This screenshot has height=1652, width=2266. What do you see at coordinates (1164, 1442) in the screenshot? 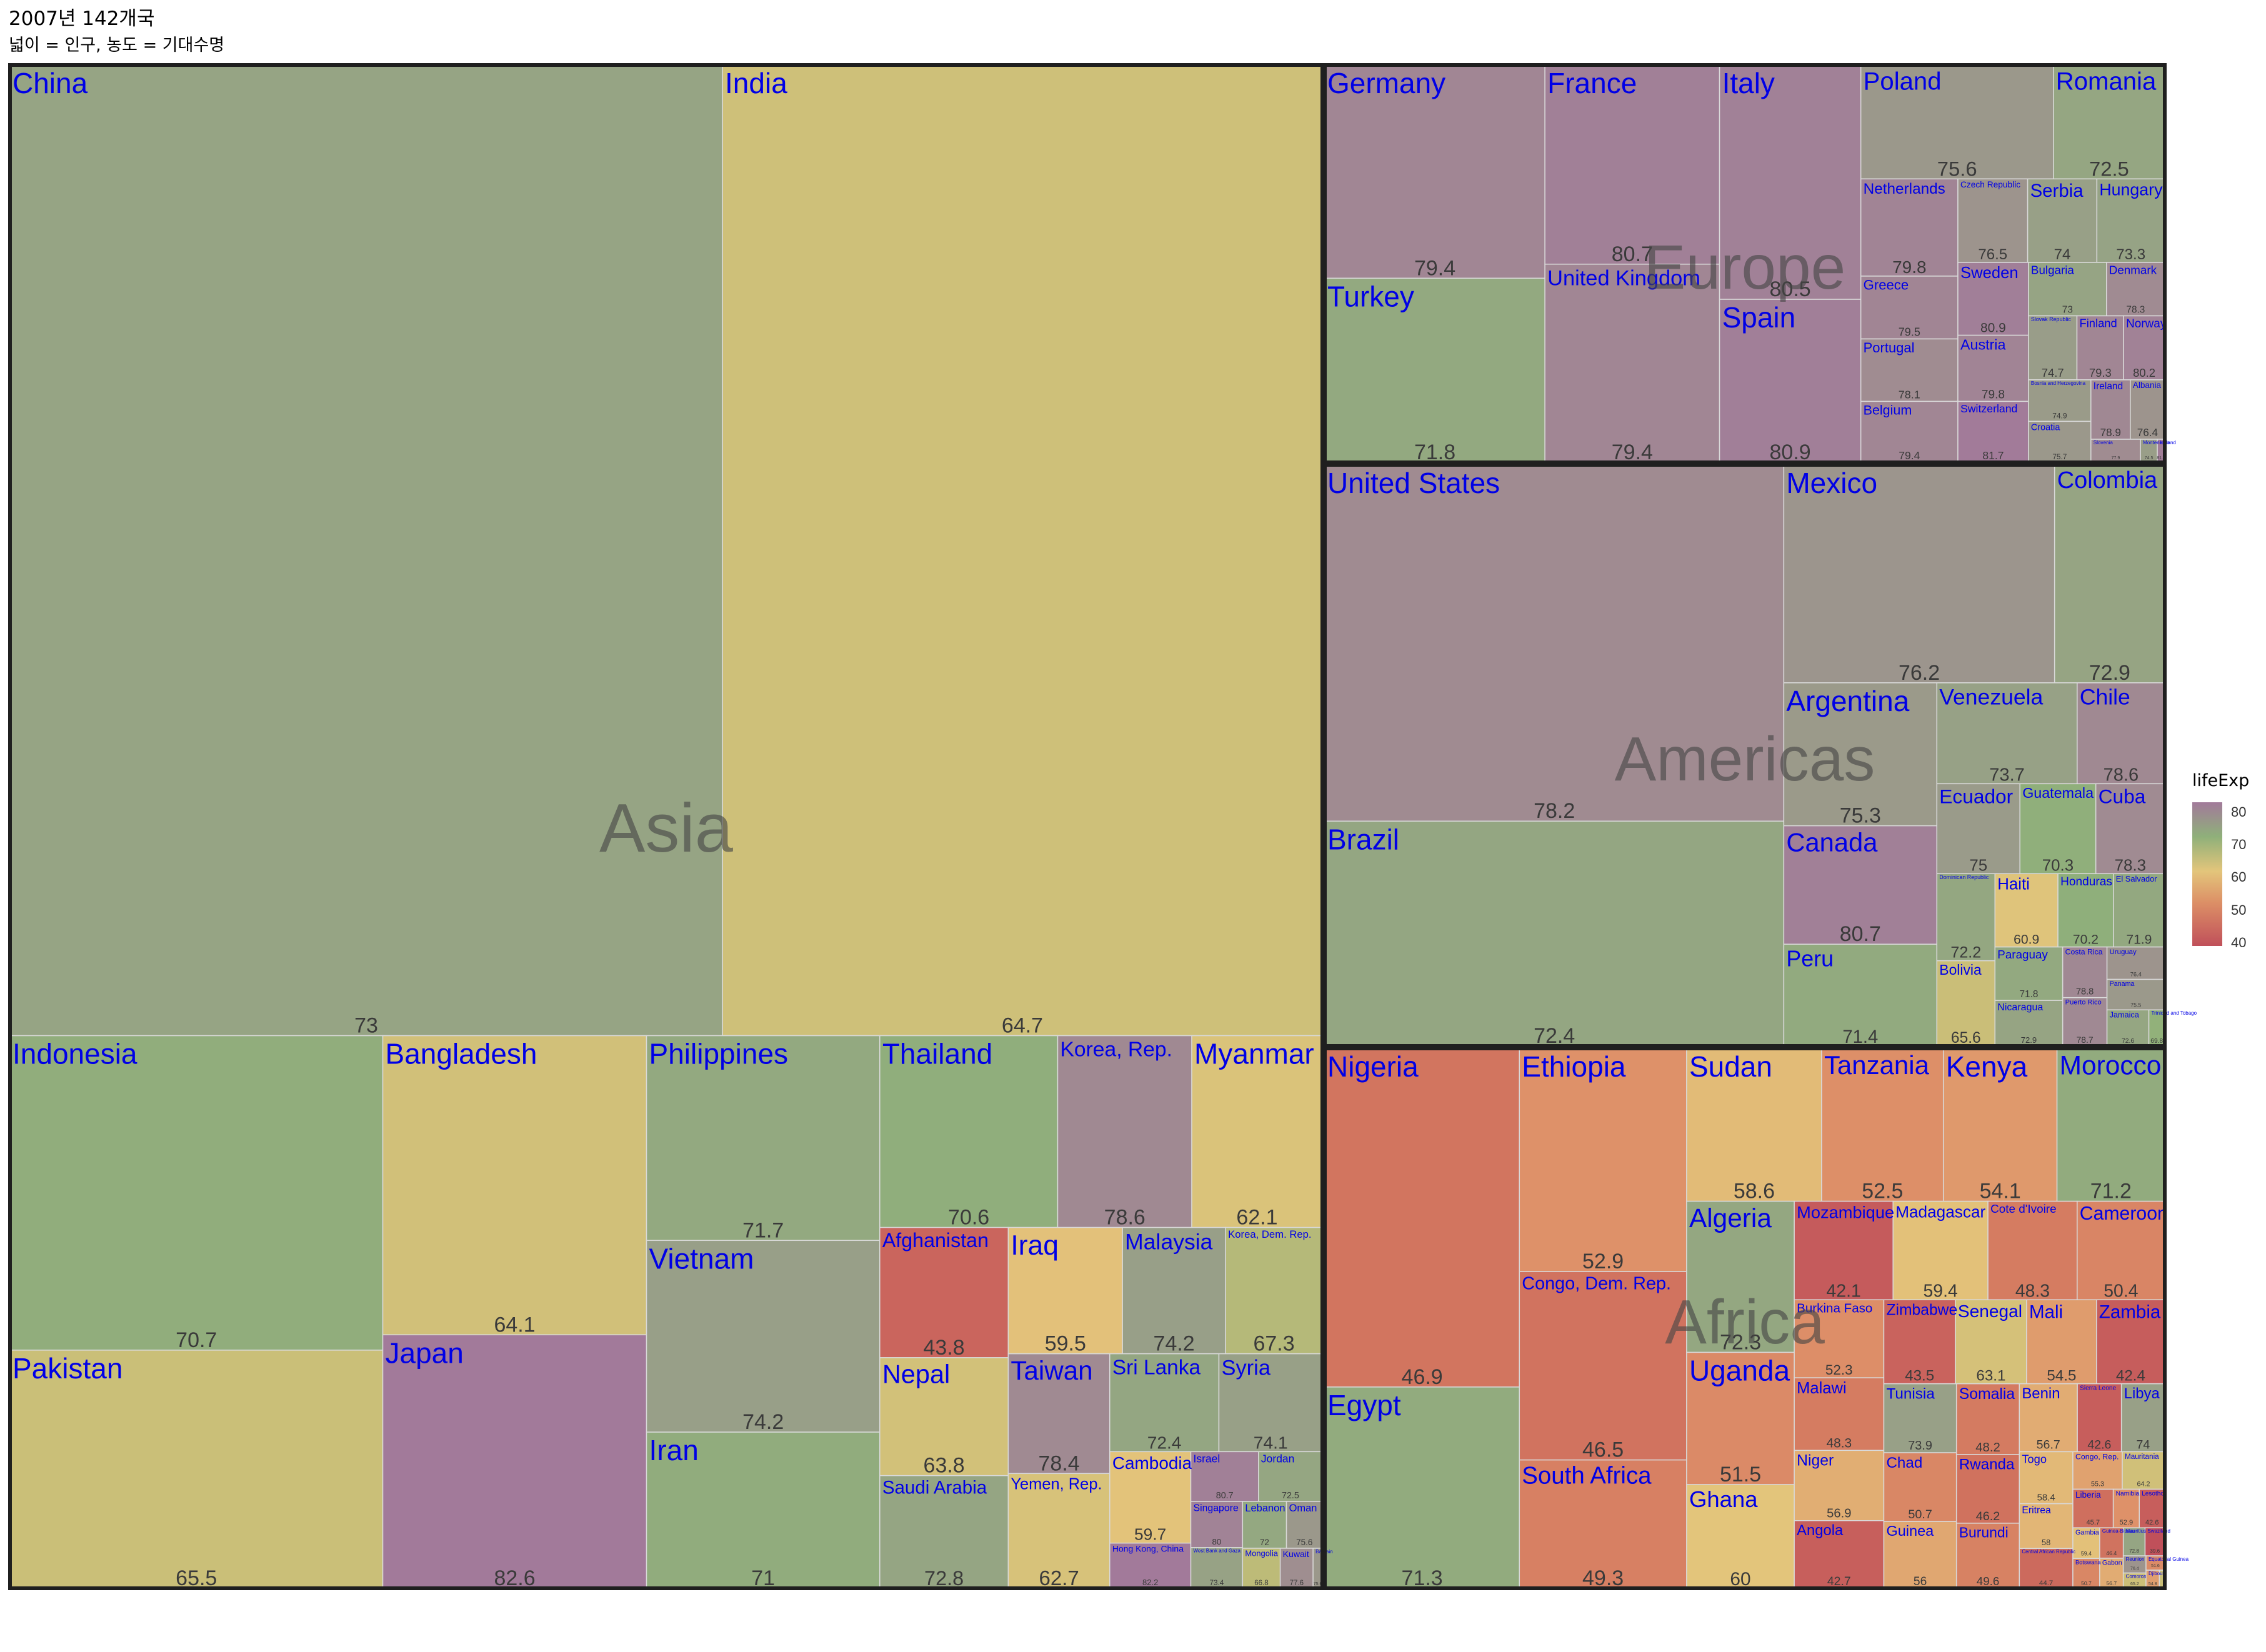
I see `value-sri-lanka: 72.4` at bounding box center [1164, 1442].